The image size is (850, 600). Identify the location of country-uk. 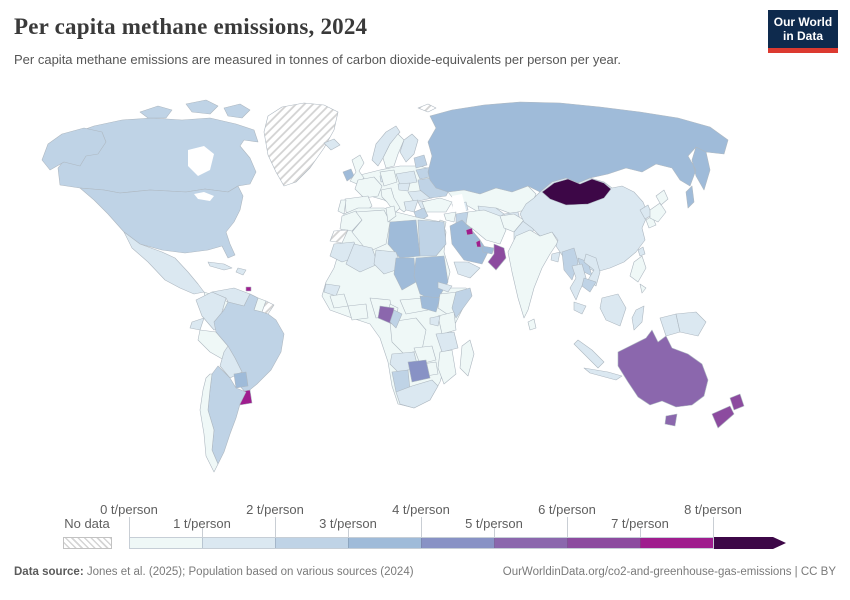
(357, 169).